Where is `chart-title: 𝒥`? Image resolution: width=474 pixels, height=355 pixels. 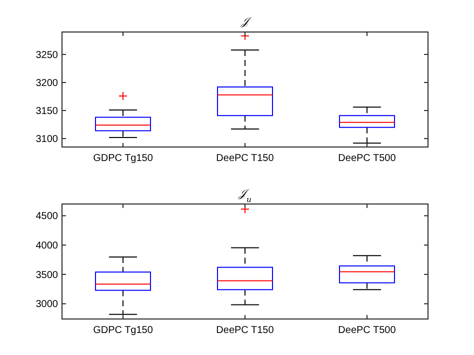
chart-title: 𝒥 is located at coordinates (246, 21).